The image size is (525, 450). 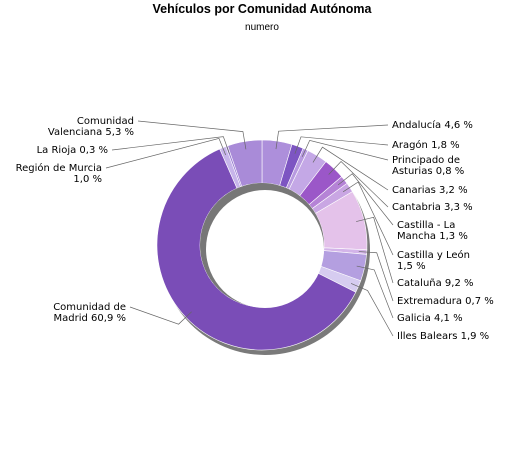 I want to click on slice-label-3: Canarias 3,2 %, so click(x=430, y=190).